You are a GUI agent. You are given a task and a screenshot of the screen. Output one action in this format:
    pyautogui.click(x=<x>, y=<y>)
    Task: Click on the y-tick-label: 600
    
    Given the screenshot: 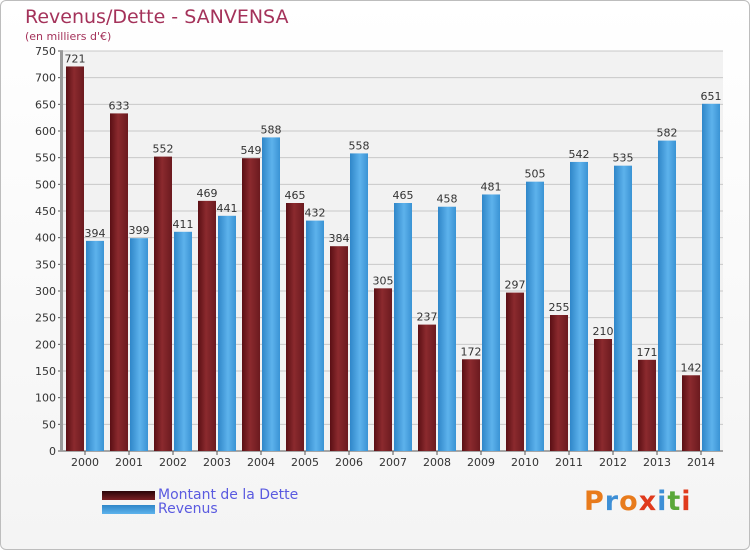 What is the action you would take?
    pyautogui.click(x=45, y=131)
    